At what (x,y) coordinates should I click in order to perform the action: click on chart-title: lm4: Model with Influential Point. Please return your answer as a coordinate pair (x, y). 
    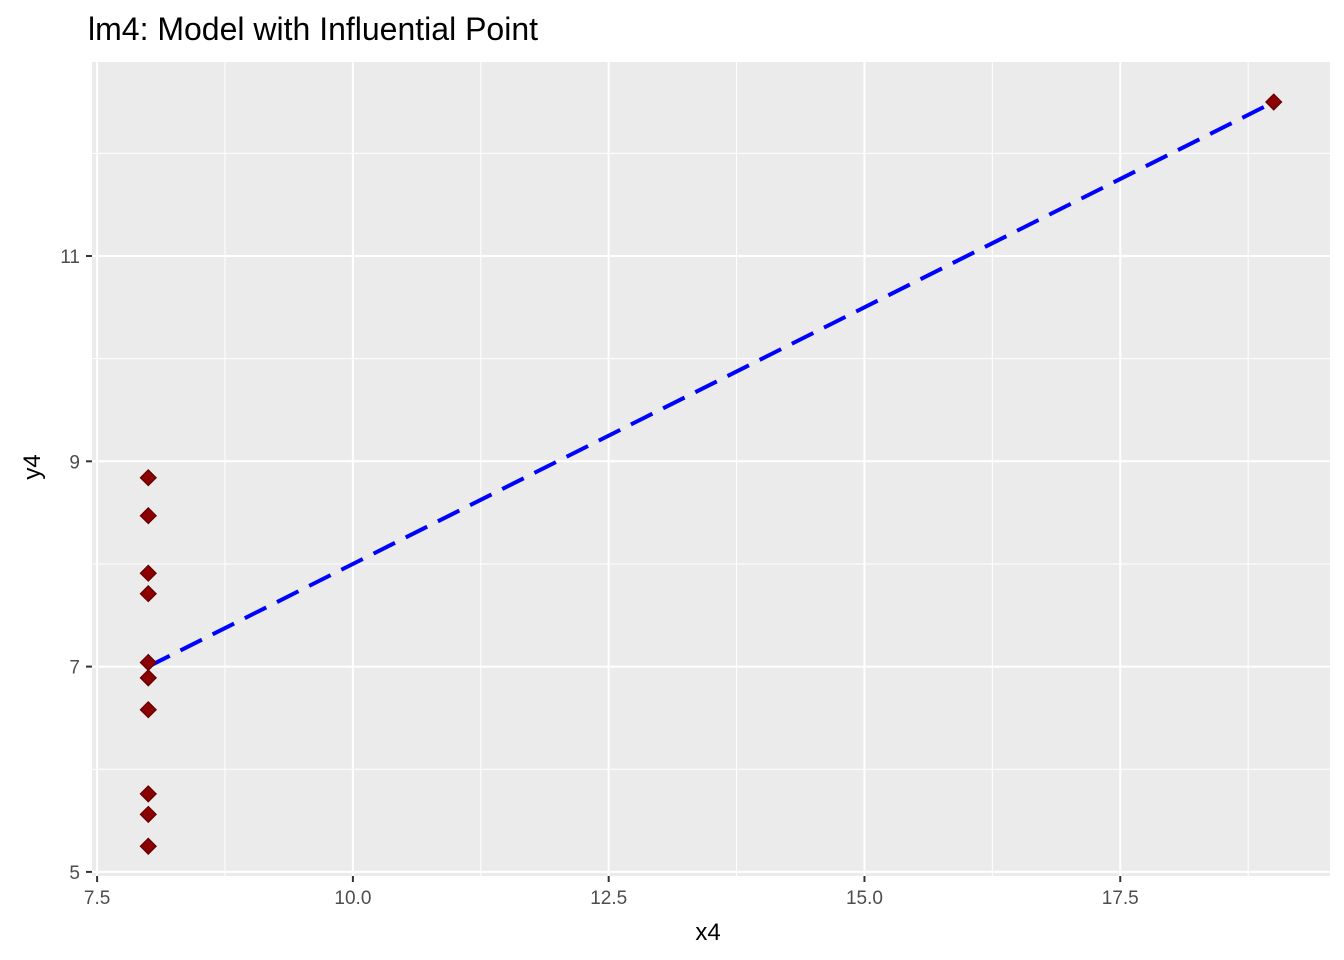
    Looking at the image, I should click on (313, 29).